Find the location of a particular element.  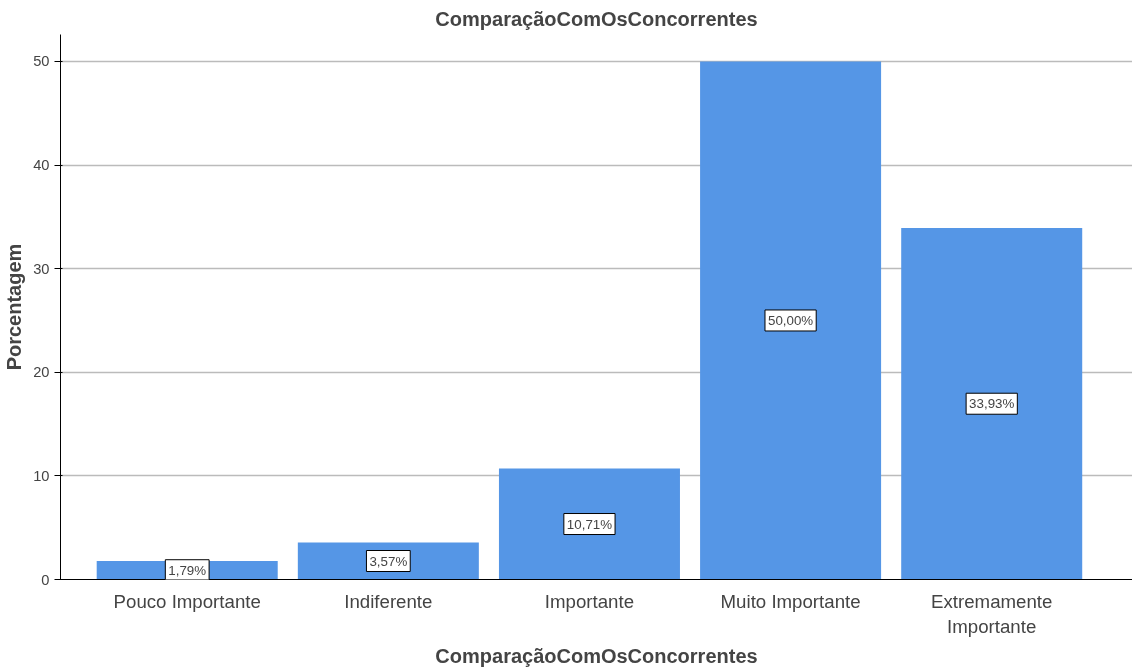

x-tick-label: Importante is located at coordinates (589, 601).